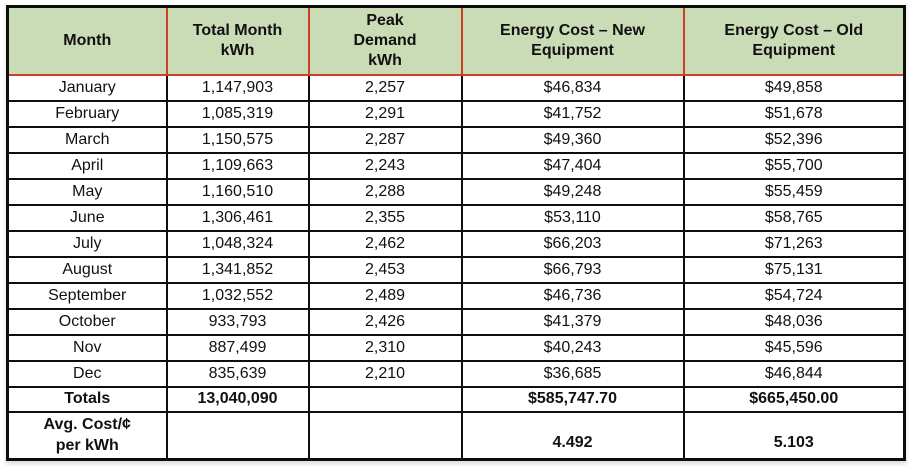 This screenshot has height=466, width=909. I want to click on table-cell: $49,858, so click(794, 88).